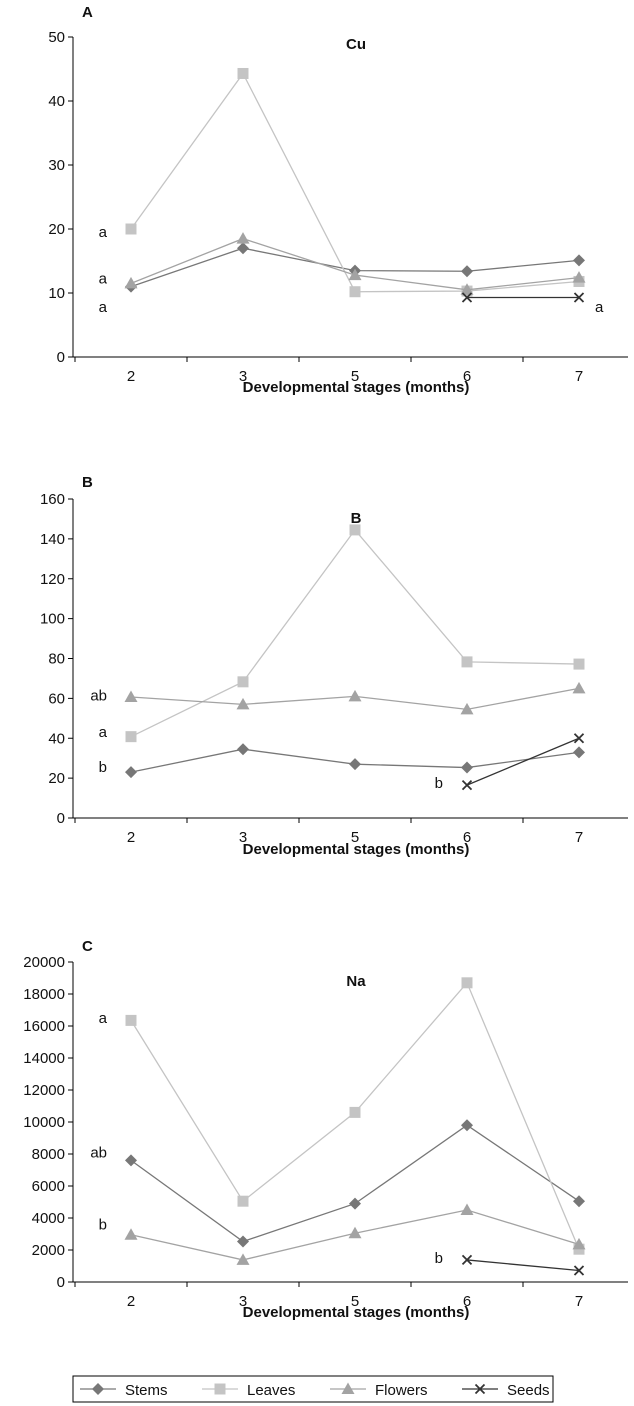 This screenshot has height=1406, width=634. I want to click on y-tick-label: 8000, so click(48, 1154).